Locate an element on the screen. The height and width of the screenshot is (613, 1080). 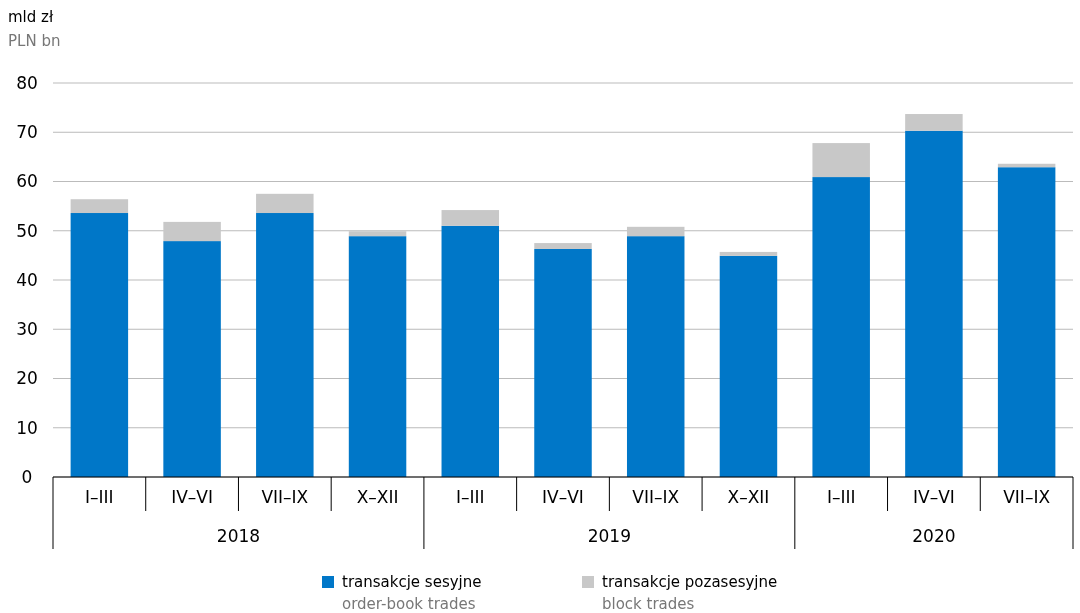
text: 2018 is located at coordinates (238, 535).